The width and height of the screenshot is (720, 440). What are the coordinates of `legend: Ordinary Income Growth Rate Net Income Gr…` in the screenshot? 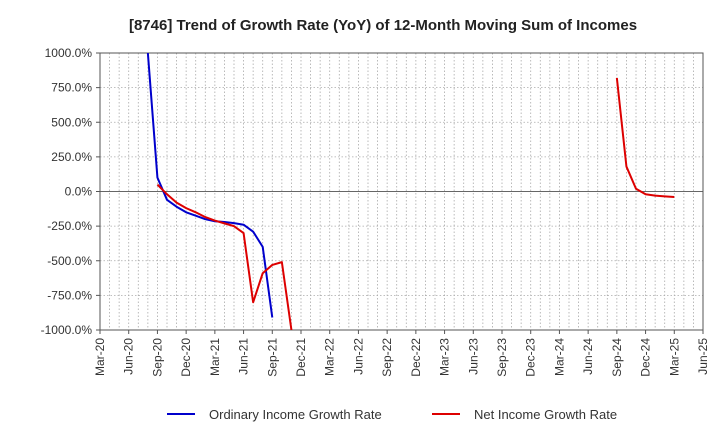 It's located at (392, 414).